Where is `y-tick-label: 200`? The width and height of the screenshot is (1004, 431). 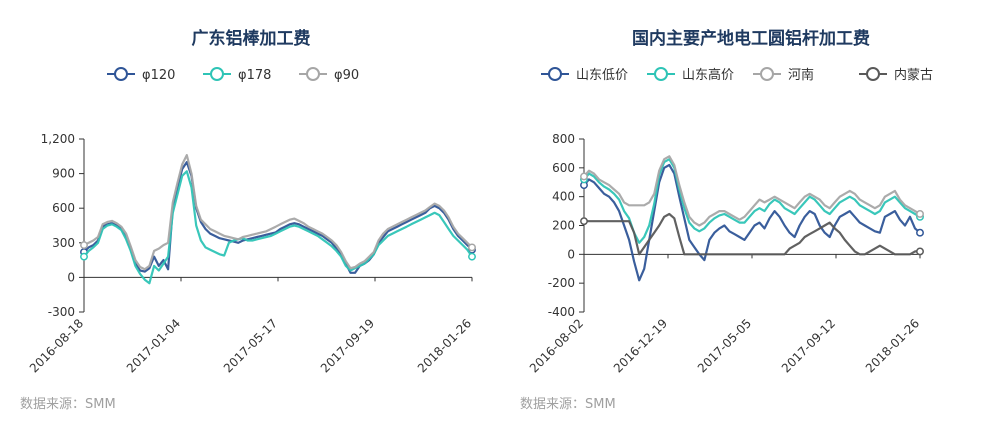
y-tick-label: 200 is located at coordinates (563, 226).